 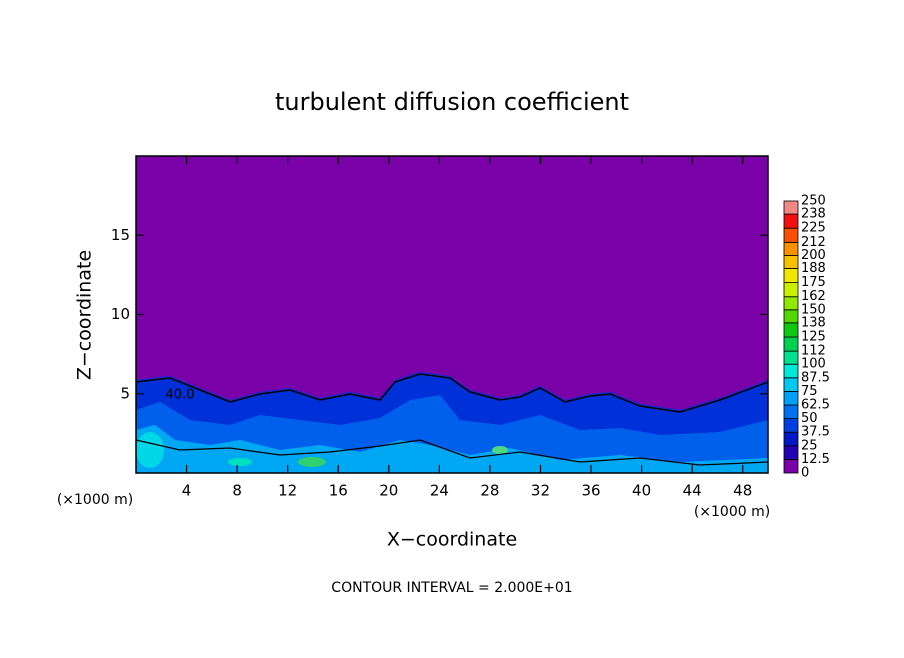 I want to click on colorbar-label: 12.5, so click(x=815, y=459).